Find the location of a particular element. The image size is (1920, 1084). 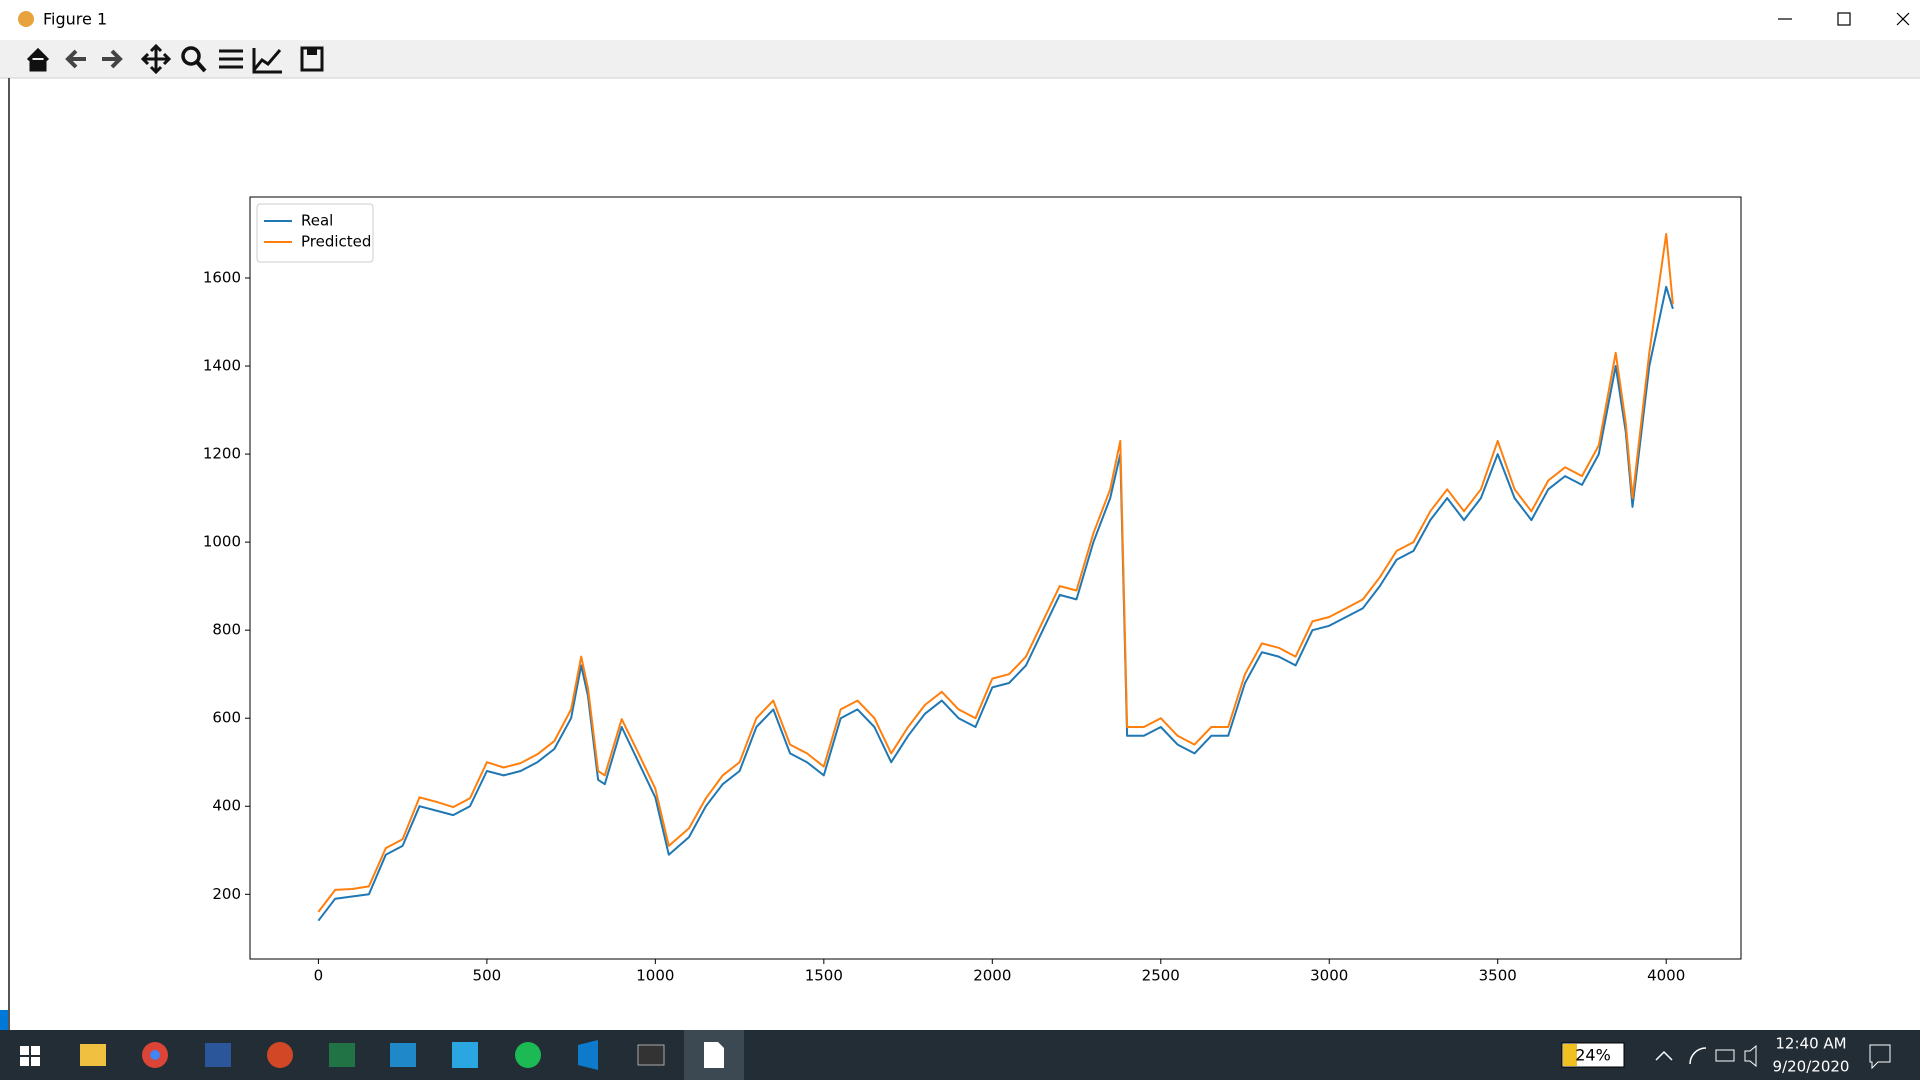

tray-expand is located at coordinates (1664, 1055).